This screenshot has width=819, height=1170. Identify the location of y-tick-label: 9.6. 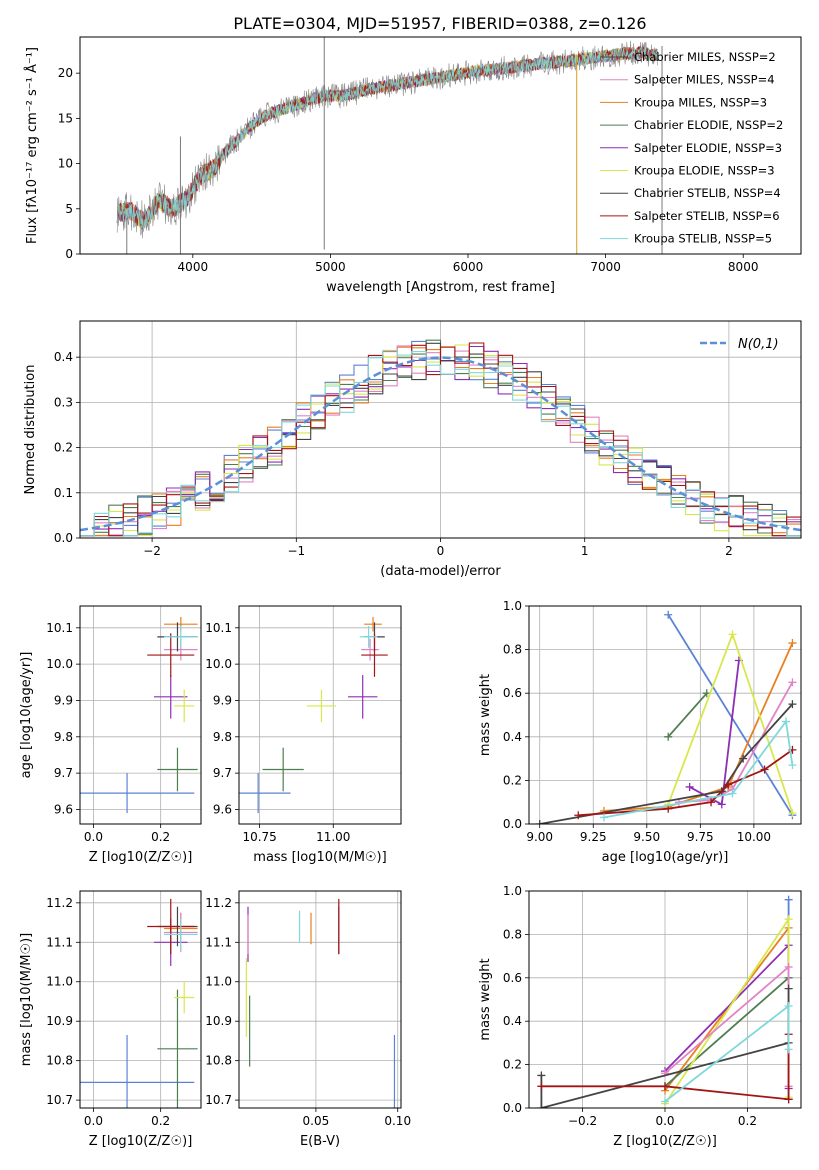
(63, 809).